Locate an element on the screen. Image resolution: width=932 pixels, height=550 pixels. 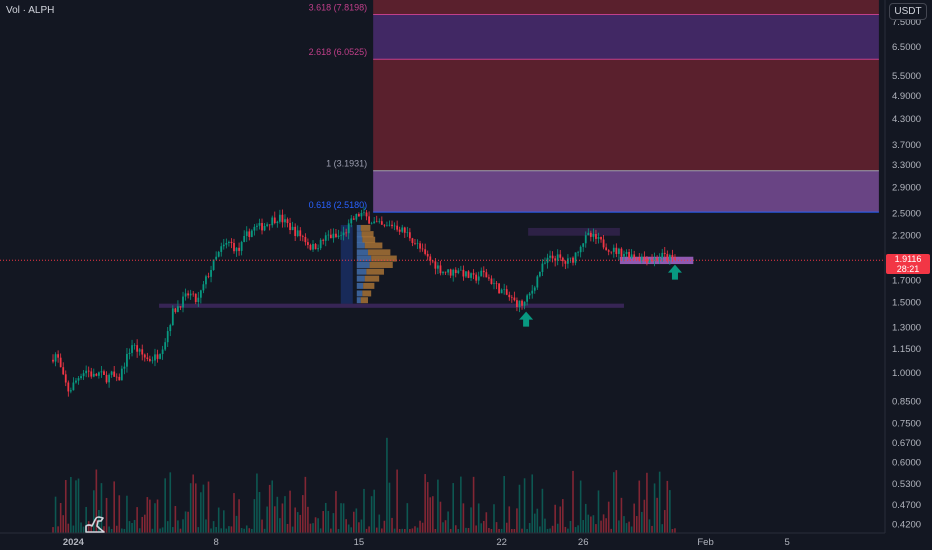
time-tick-label: 5 is located at coordinates (786, 542).